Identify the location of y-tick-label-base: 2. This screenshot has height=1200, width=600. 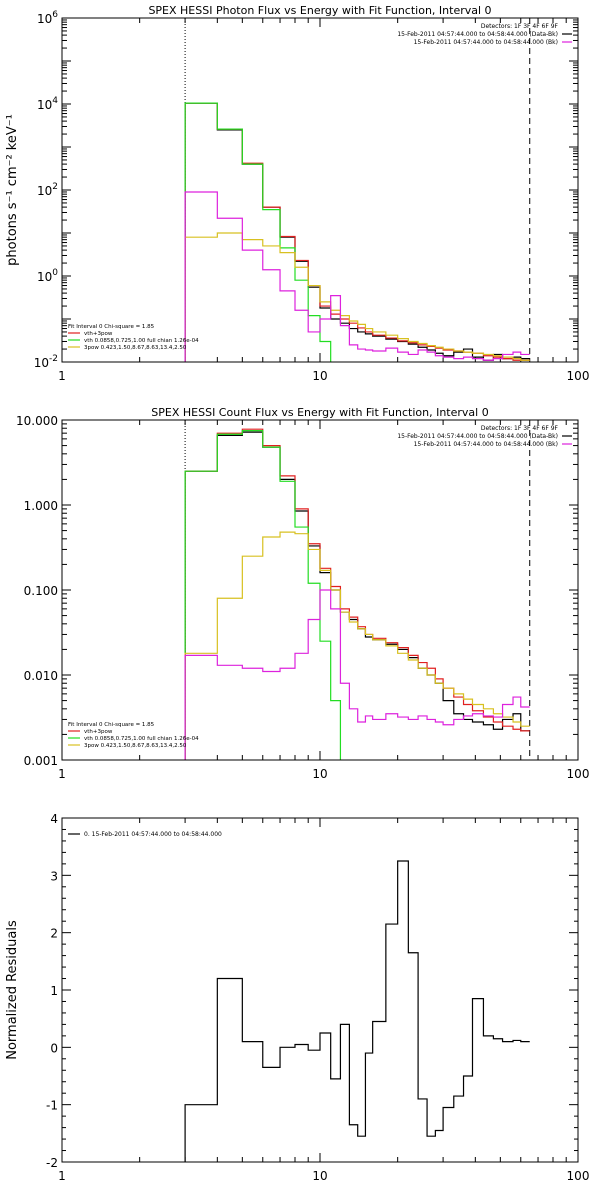
(54, 934).